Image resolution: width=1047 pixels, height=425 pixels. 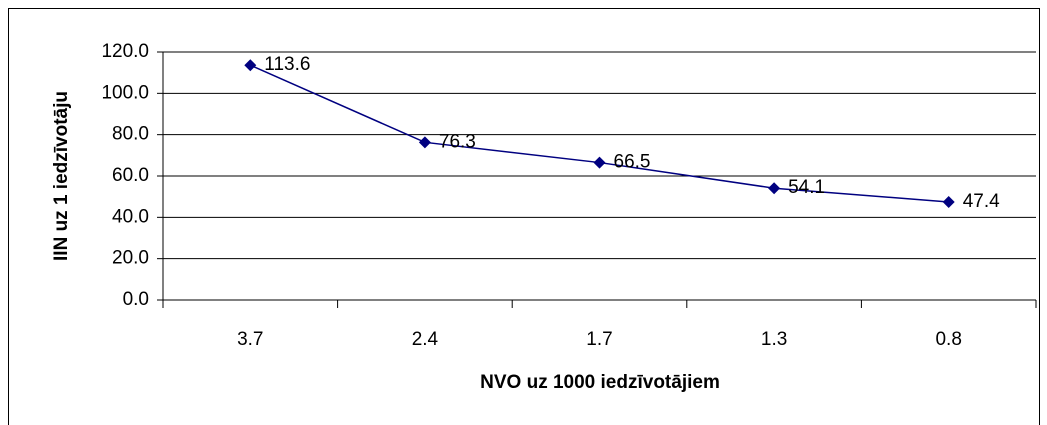 I want to click on y-tick-label: 40.0, so click(x=130, y=216).